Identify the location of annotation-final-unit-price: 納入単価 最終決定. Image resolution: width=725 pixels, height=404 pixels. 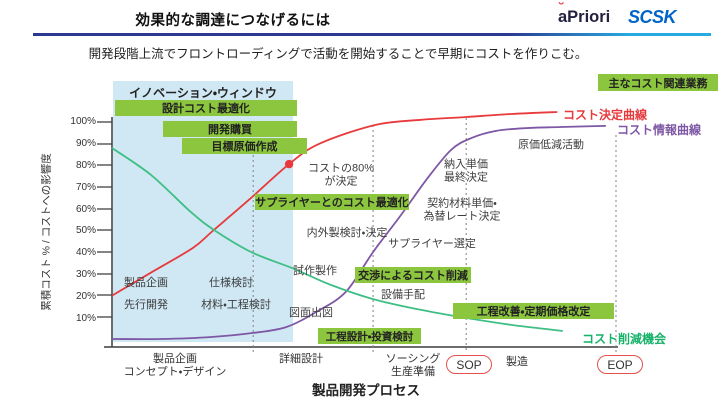
(466, 171).